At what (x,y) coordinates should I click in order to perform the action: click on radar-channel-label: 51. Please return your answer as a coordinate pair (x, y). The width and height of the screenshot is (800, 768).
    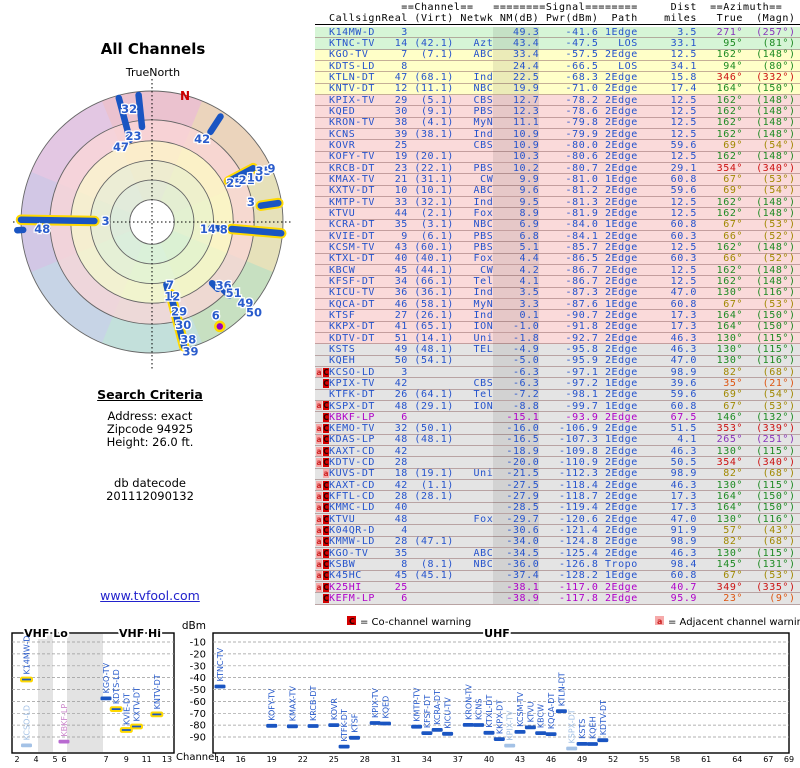
    Looking at the image, I should click on (234, 293).